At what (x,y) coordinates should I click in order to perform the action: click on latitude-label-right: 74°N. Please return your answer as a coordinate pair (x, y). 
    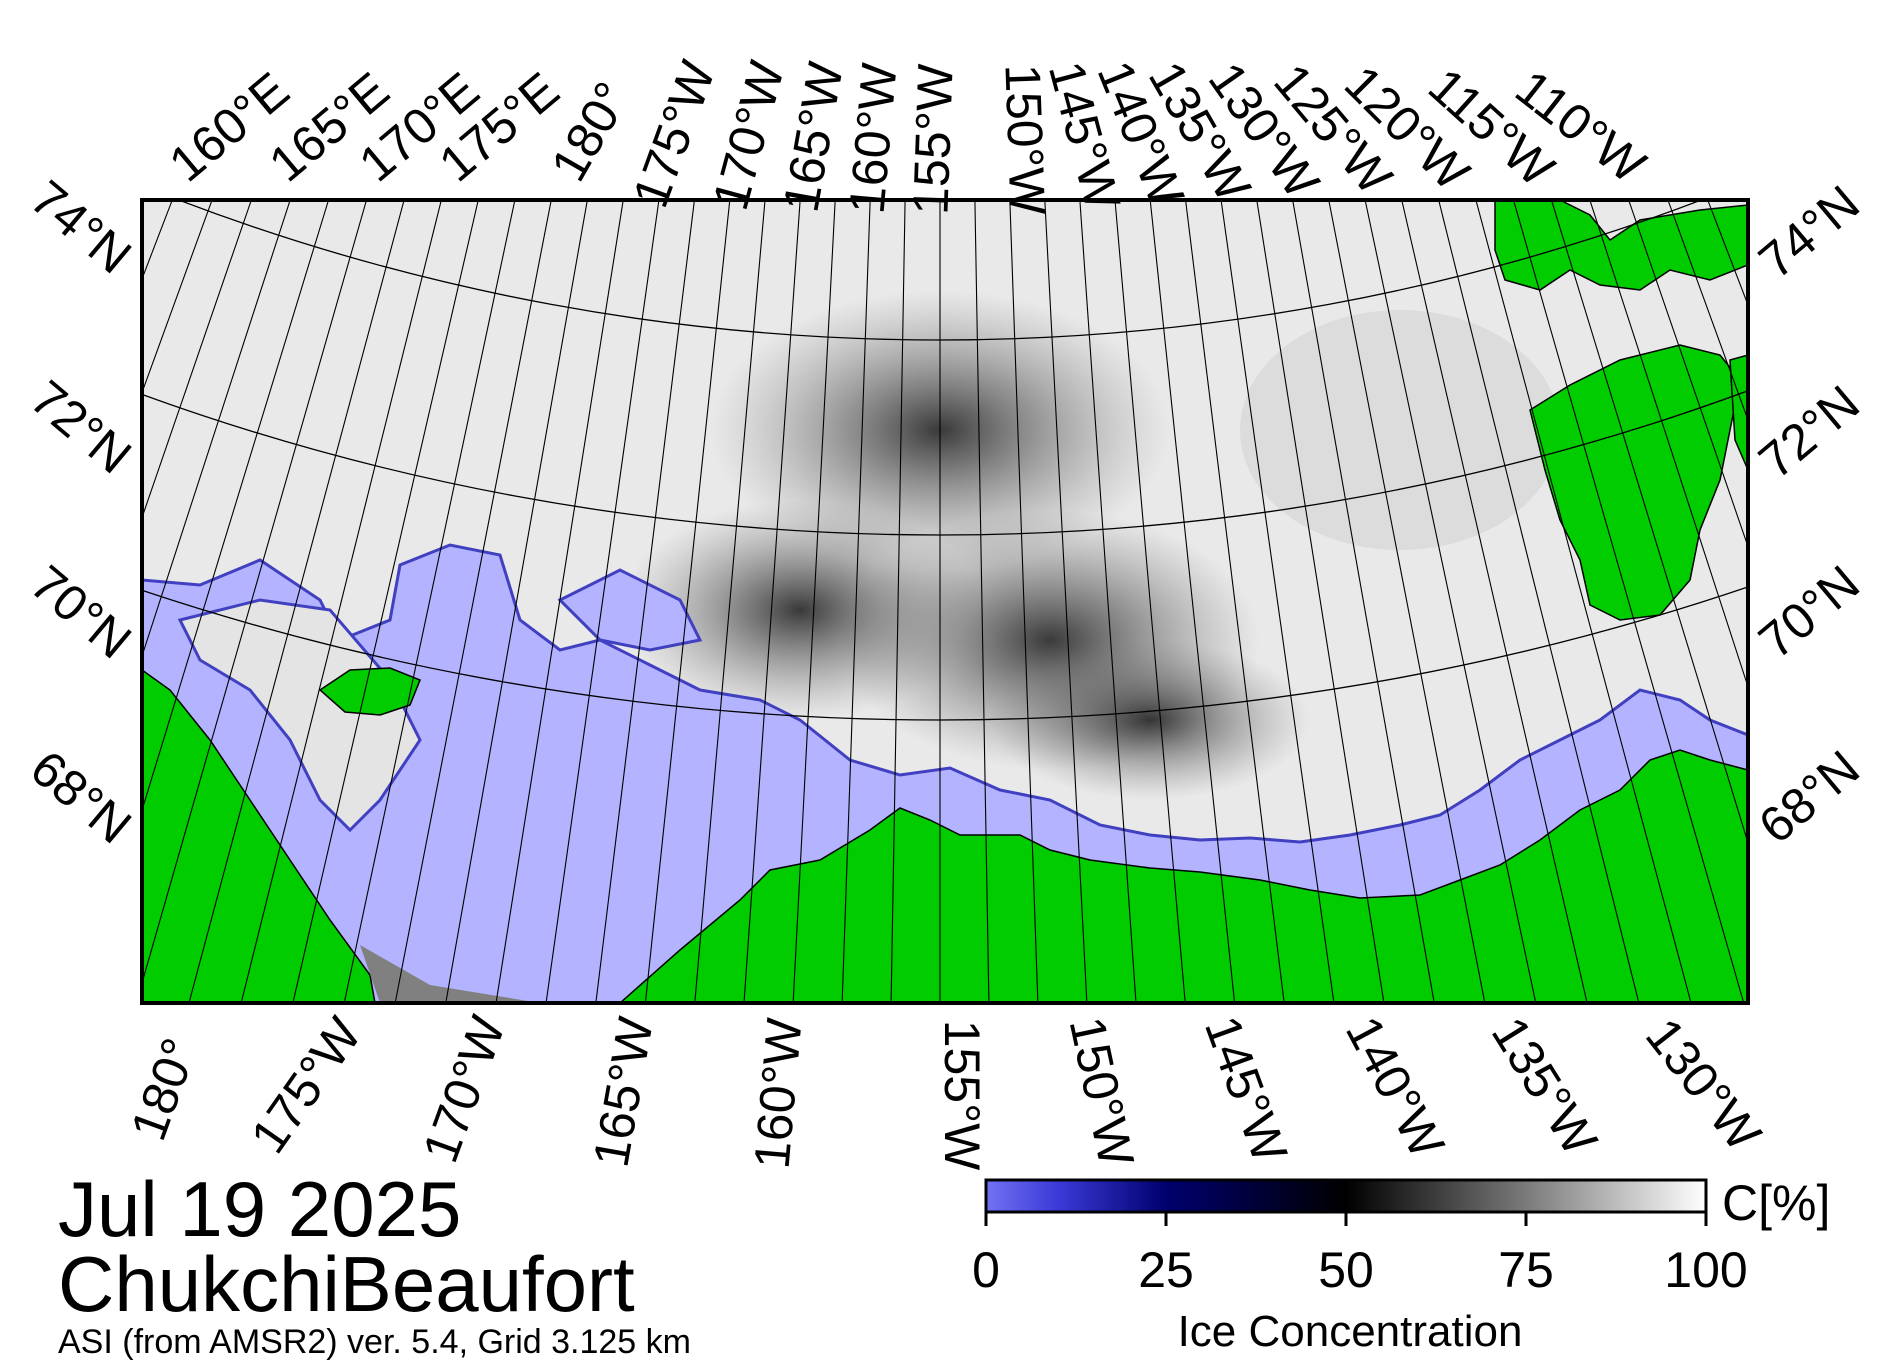
    Looking at the image, I should click on (1809, 232).